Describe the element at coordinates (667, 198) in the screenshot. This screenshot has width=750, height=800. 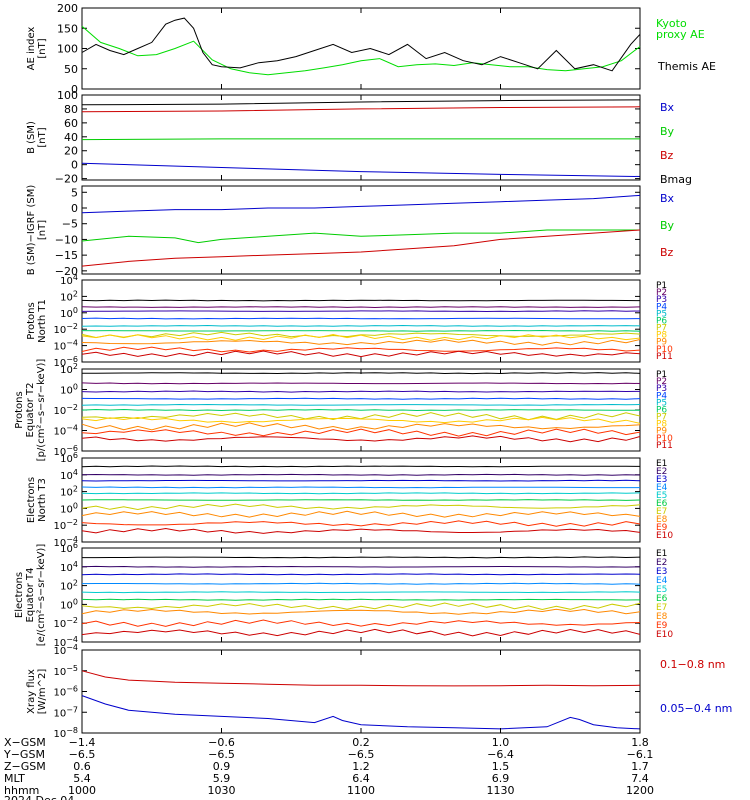
I see `legend-entry: Bx` at that location.